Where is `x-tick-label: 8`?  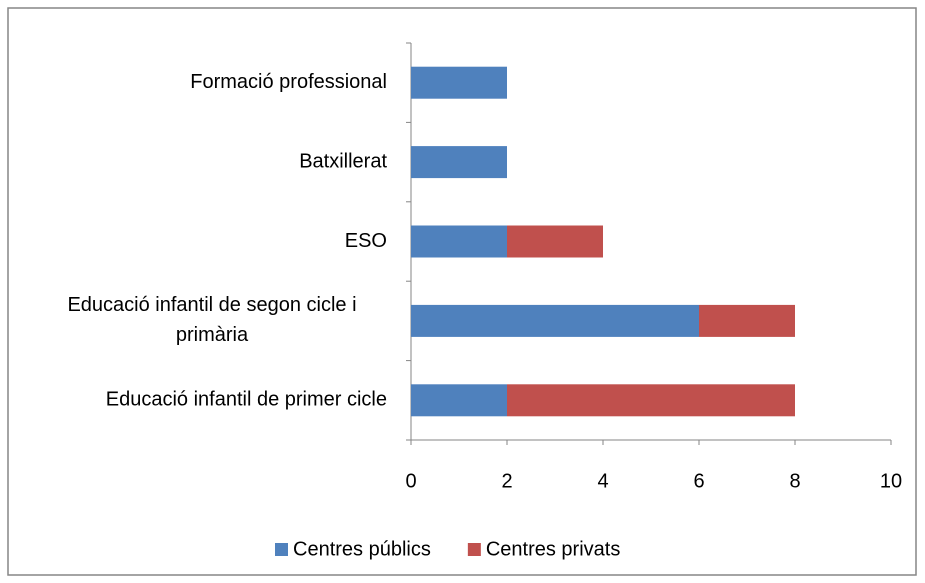 x-tick-label: 8 is located at coordinates (794, 481).